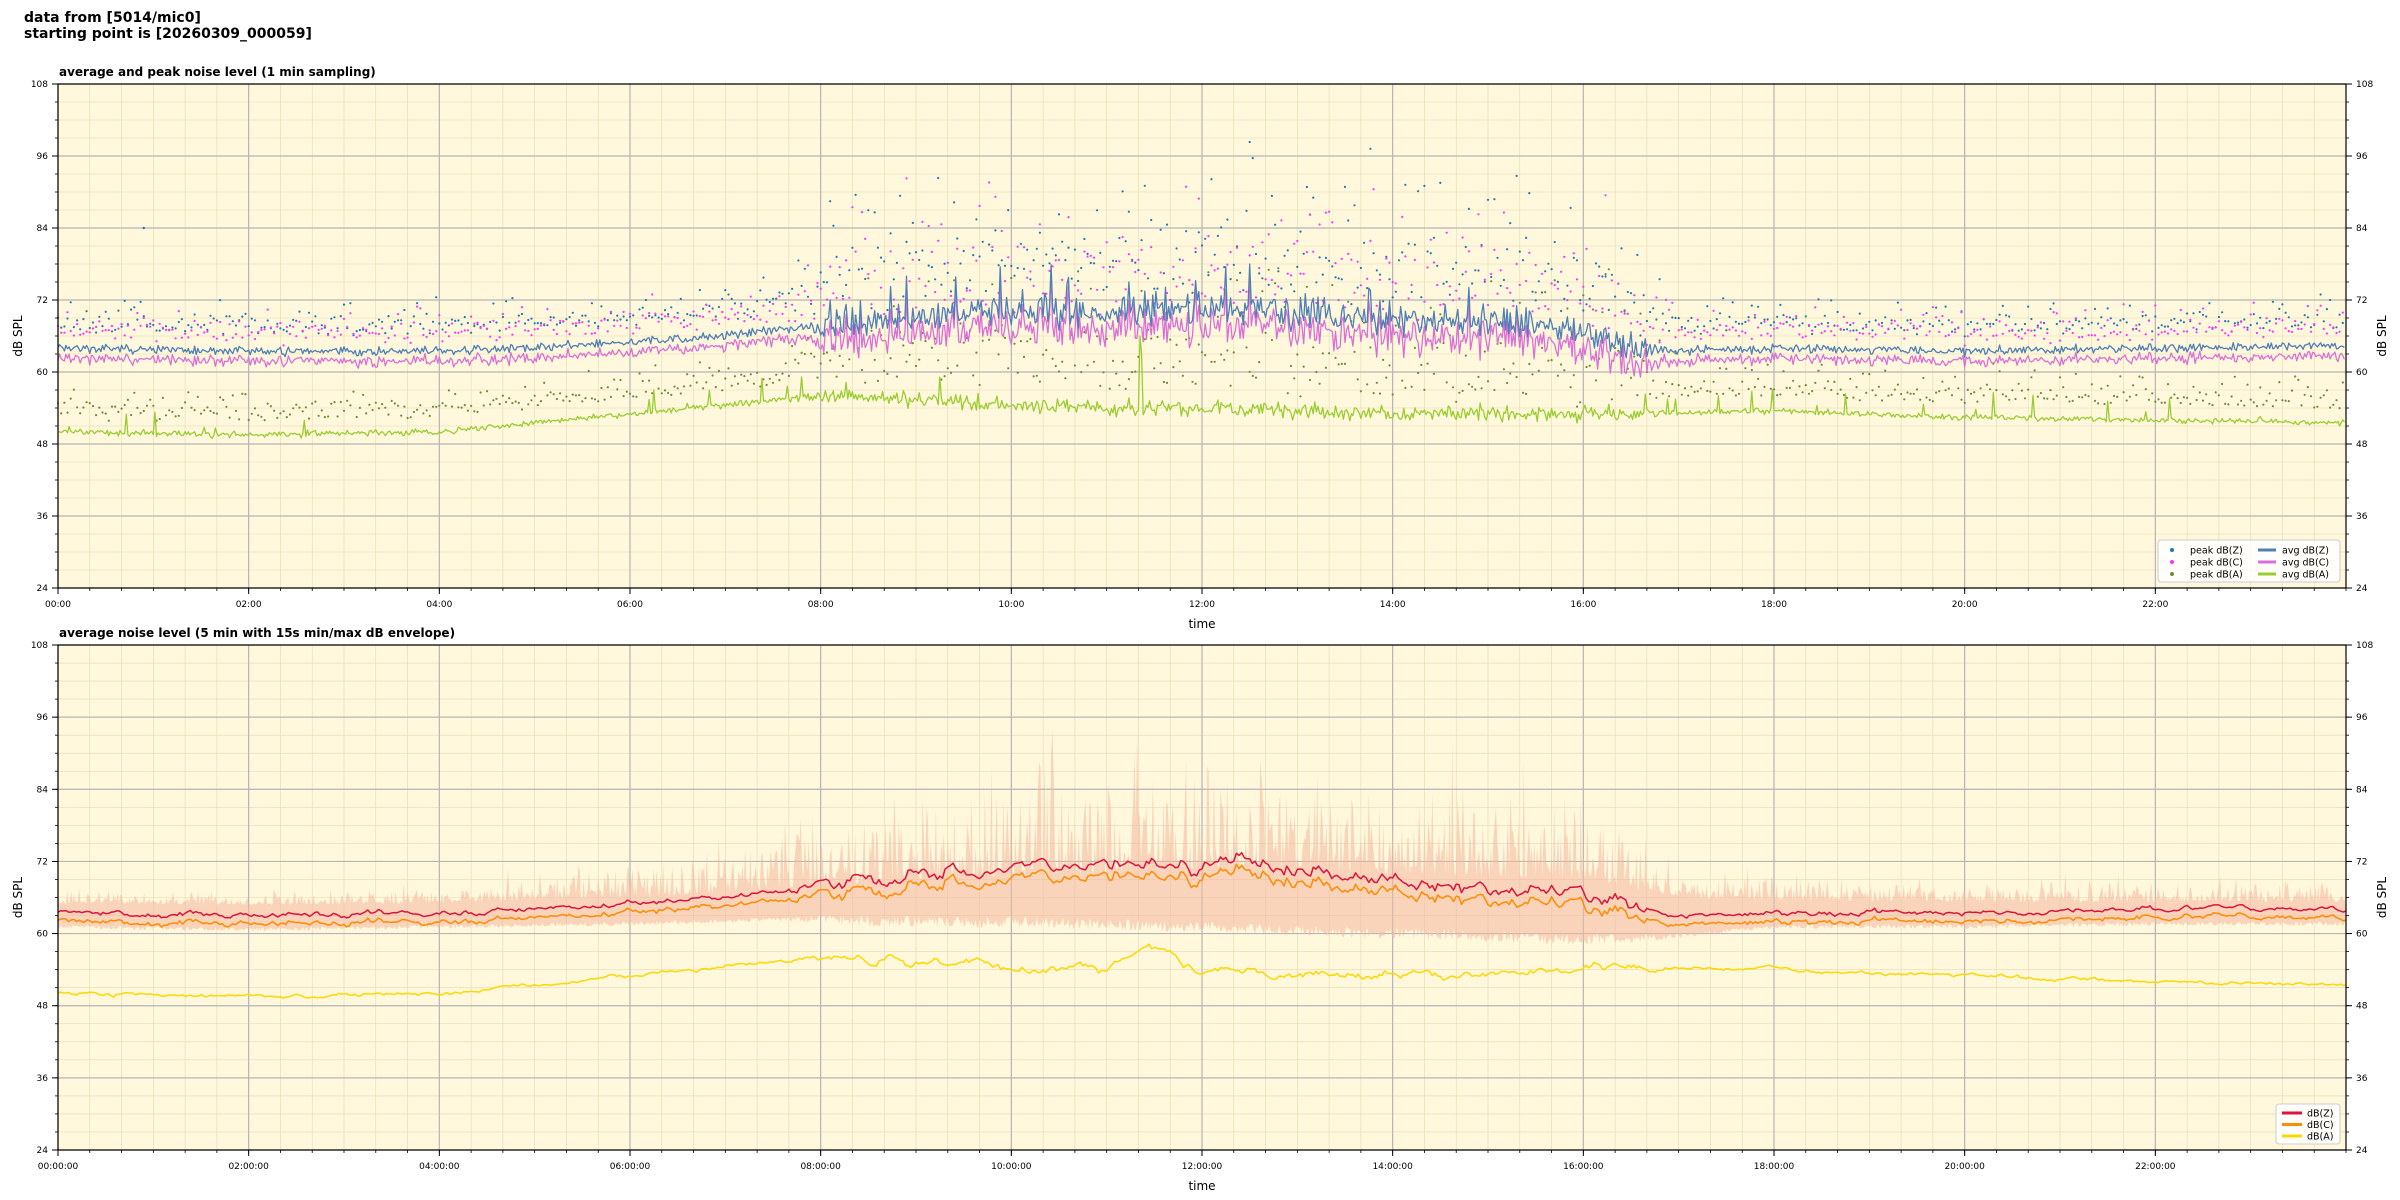  I want to click on x-tick-label: 02:00:00, so click(248, 1167).